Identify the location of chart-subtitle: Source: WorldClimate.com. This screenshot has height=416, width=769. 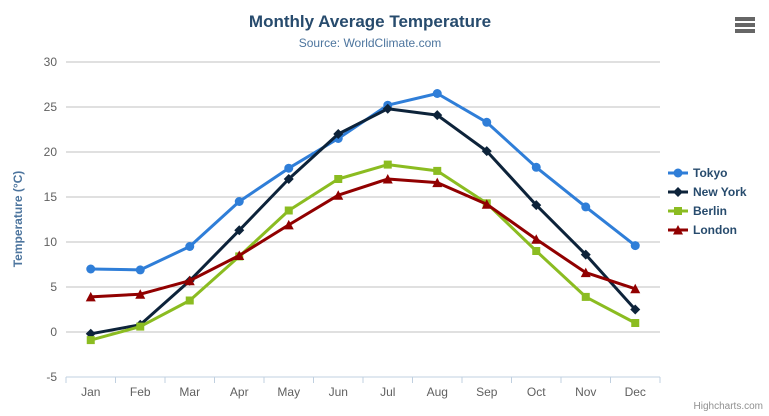
(370, 43).